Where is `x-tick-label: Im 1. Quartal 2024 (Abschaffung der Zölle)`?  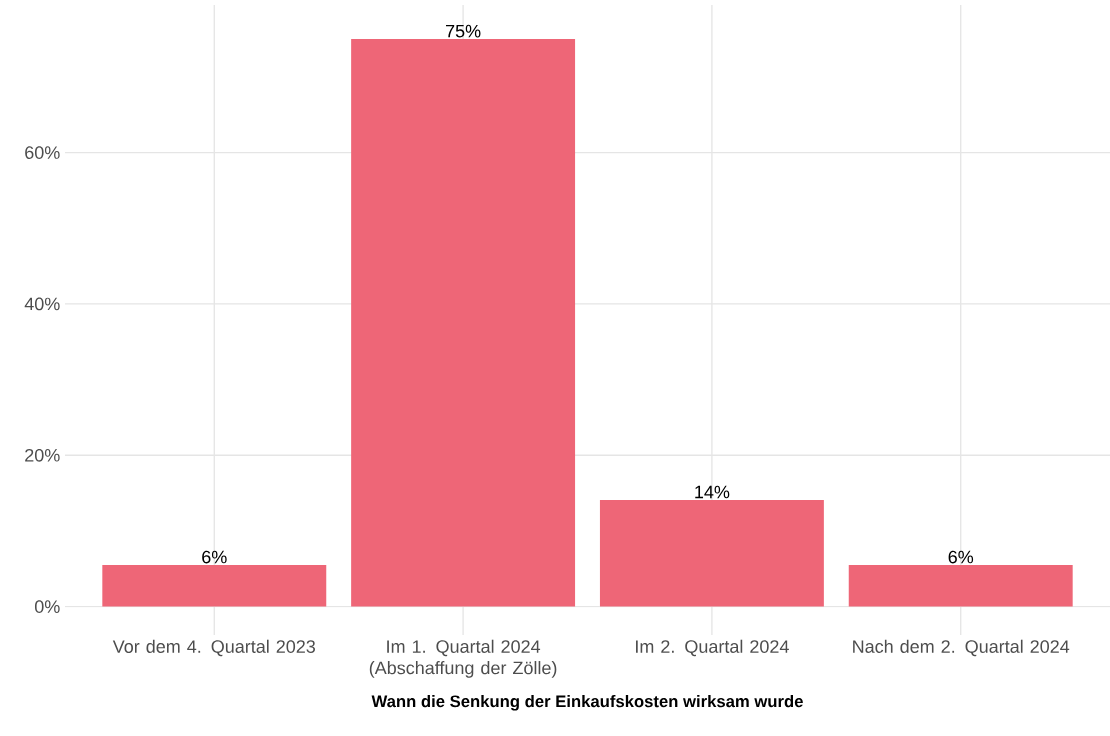
x-tick-label: Im 1. Quartal 2024 (Abschaffung der Zölle) is located at coordinates (463, 658).